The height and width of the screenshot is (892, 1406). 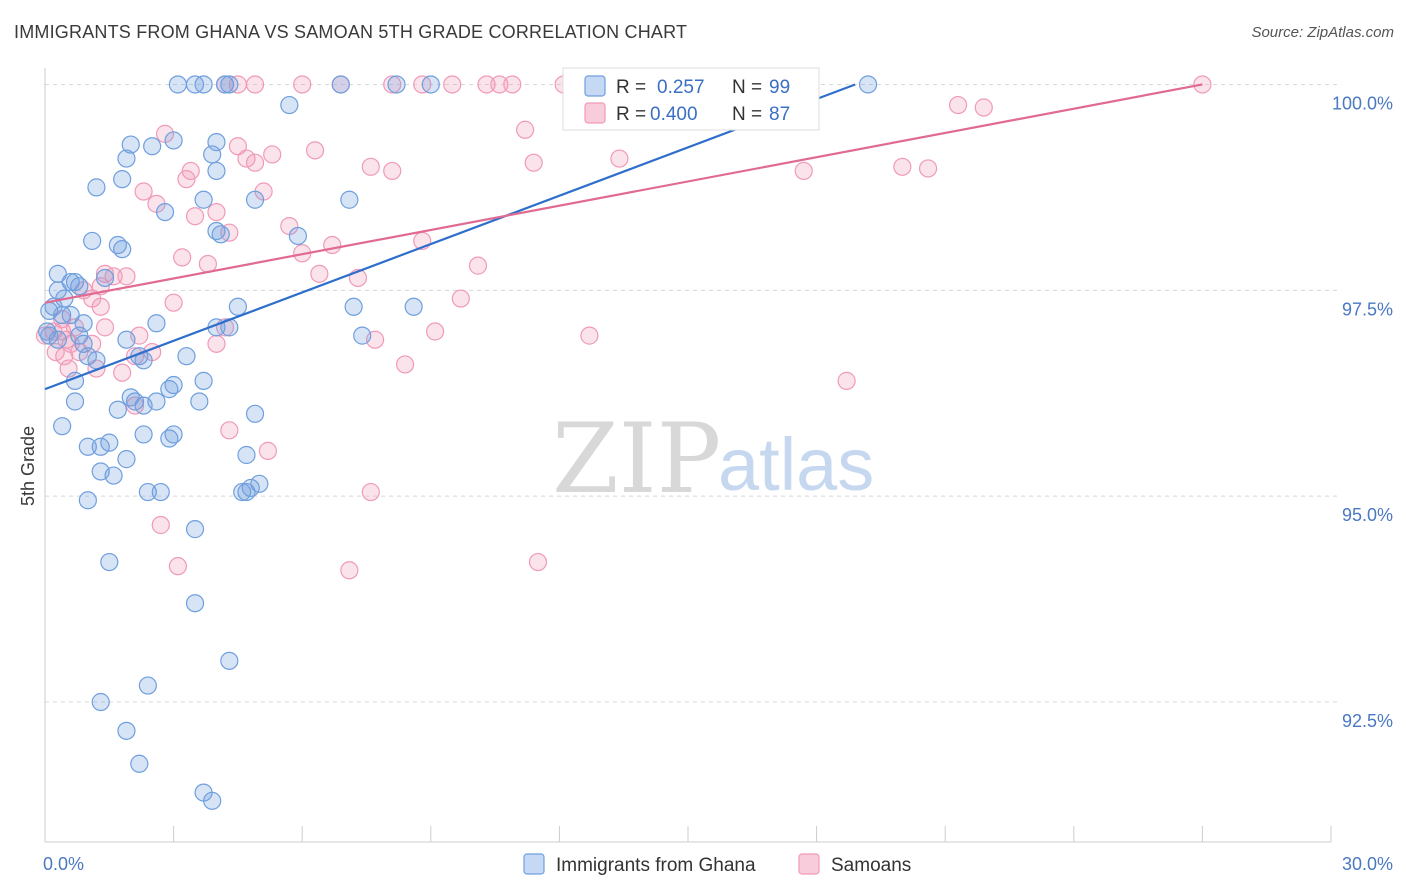 What do you see at coordinates (595, 113) in the screenshot?
I see `legend-swatch-samoan` at bounding box center [595, 113].